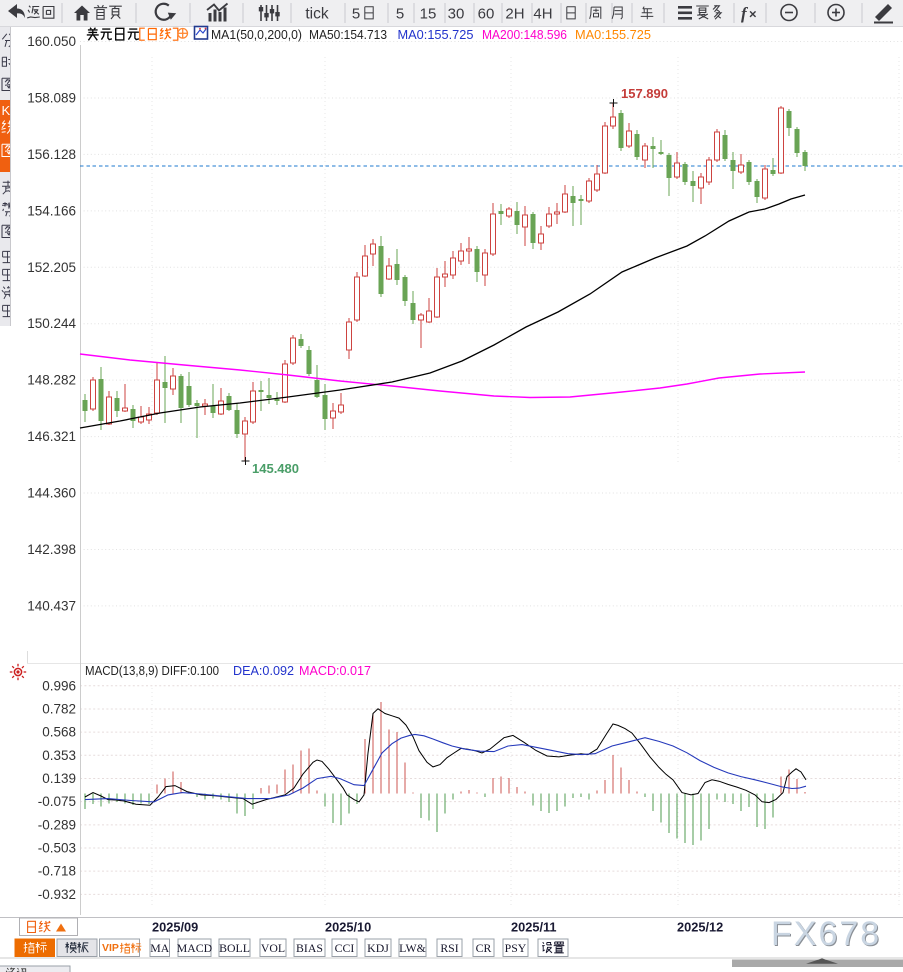 The image size is (903, 972). What do you see at coordinates (644, 93) in the screenshot?
I see `svg-text: 157.890` at bounding box center [644, 93].